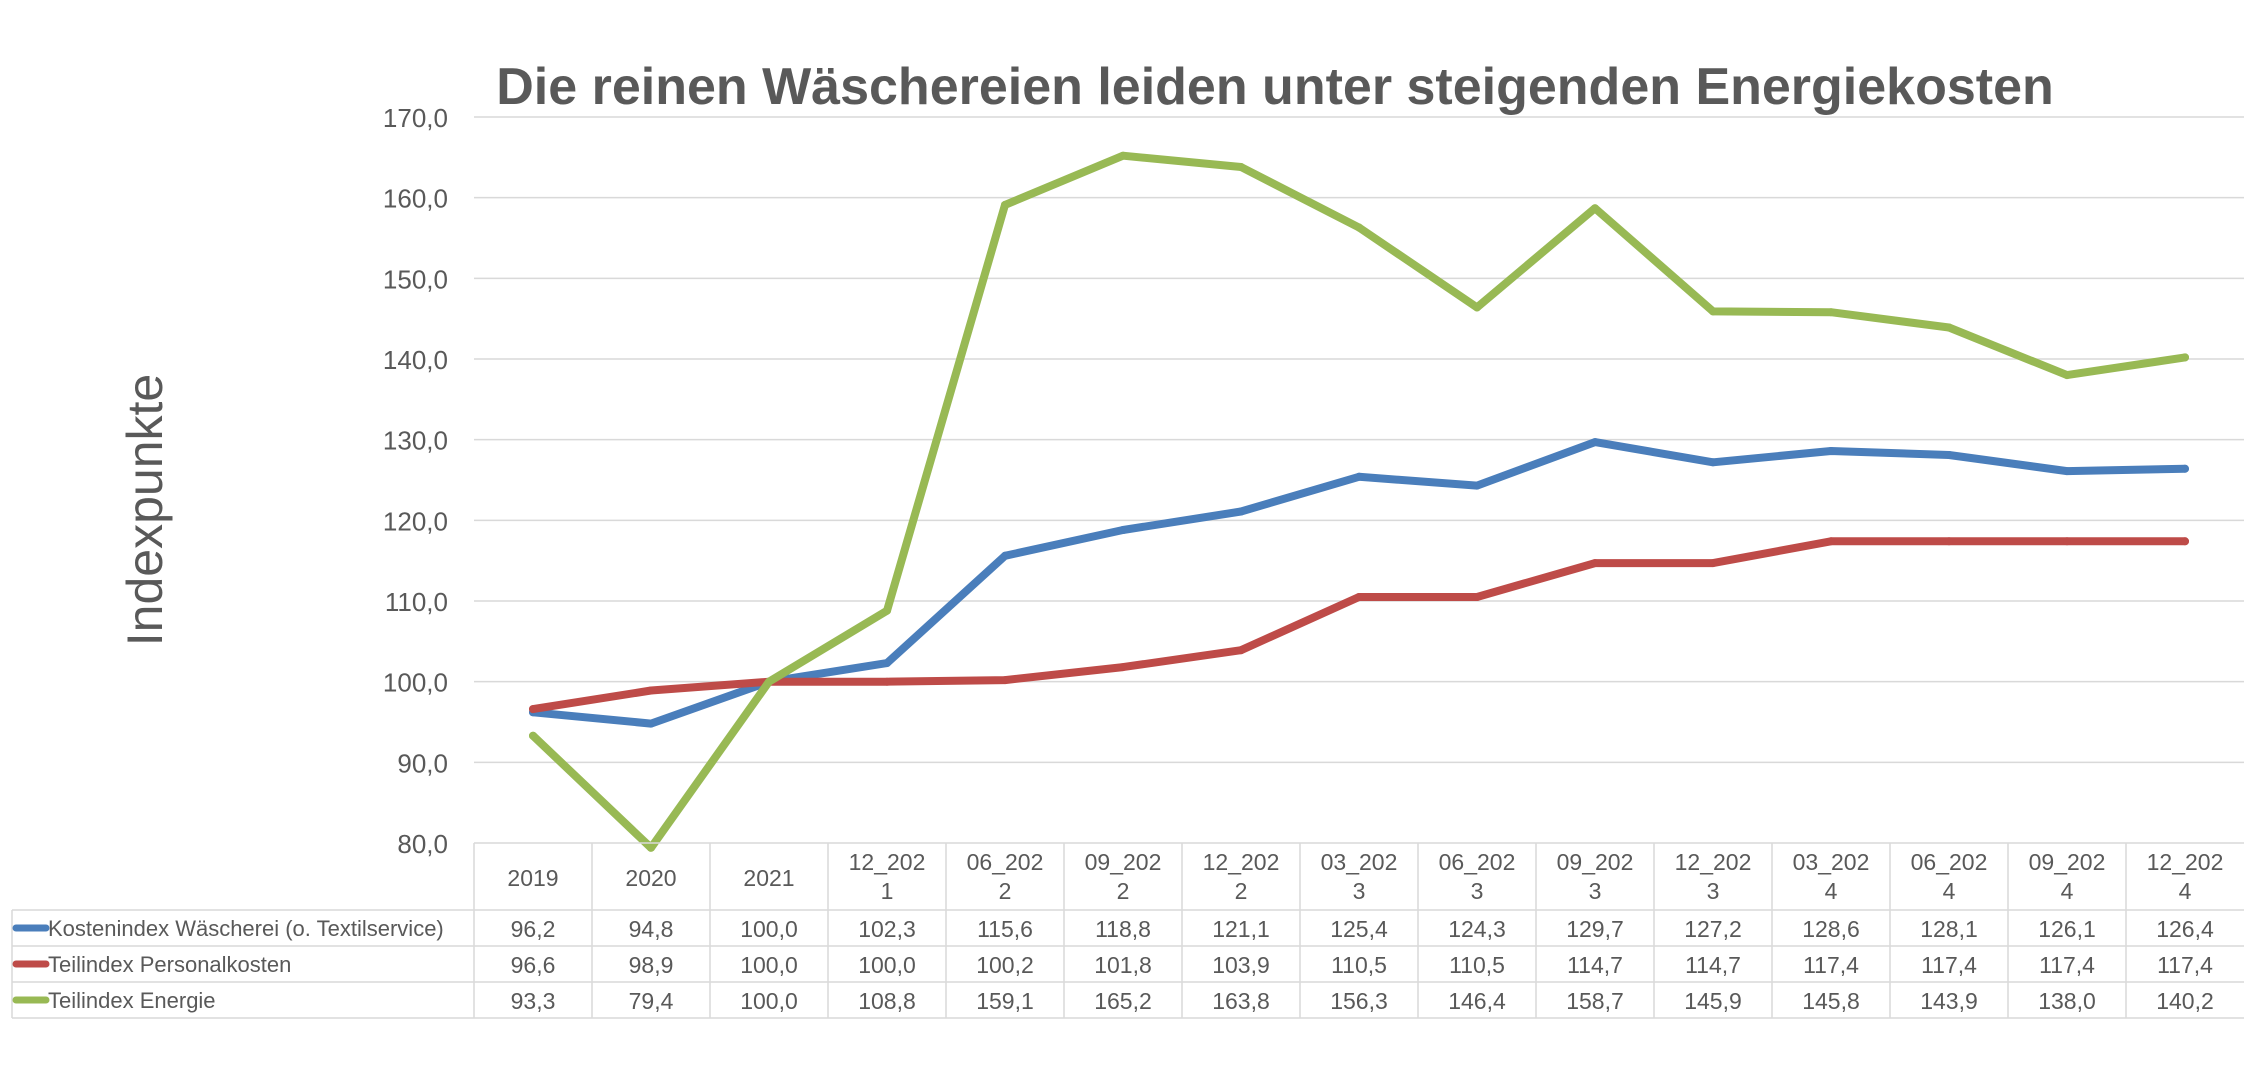 This screenshot has width=2244, height=1074. Describe the element at coordinates (533, 965) in the screenshot. I see `data-label: 96,6` at that location.